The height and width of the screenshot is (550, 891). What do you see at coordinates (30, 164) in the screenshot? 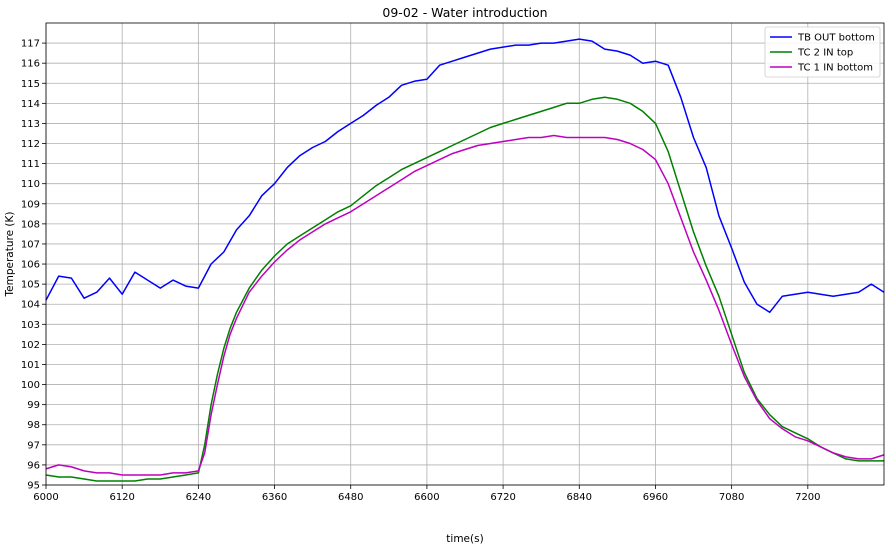
I see `y-tick-label: 111` at bounding box center [30, 164].